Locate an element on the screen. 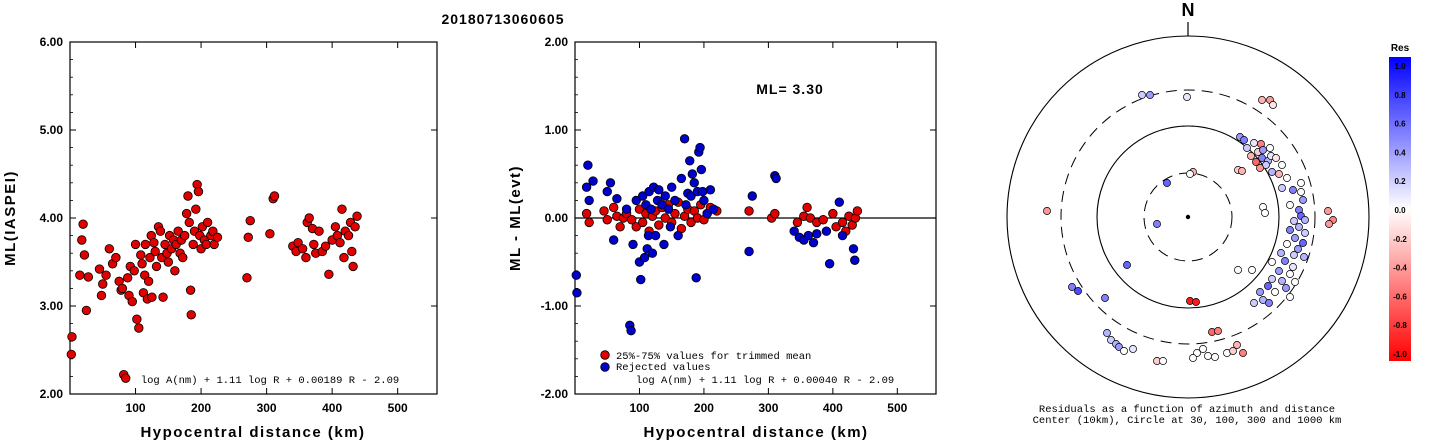 This screenshot has width=1437, height=441. colorbar-tick-label: 0.4 is located at coordinates (1400, 152).